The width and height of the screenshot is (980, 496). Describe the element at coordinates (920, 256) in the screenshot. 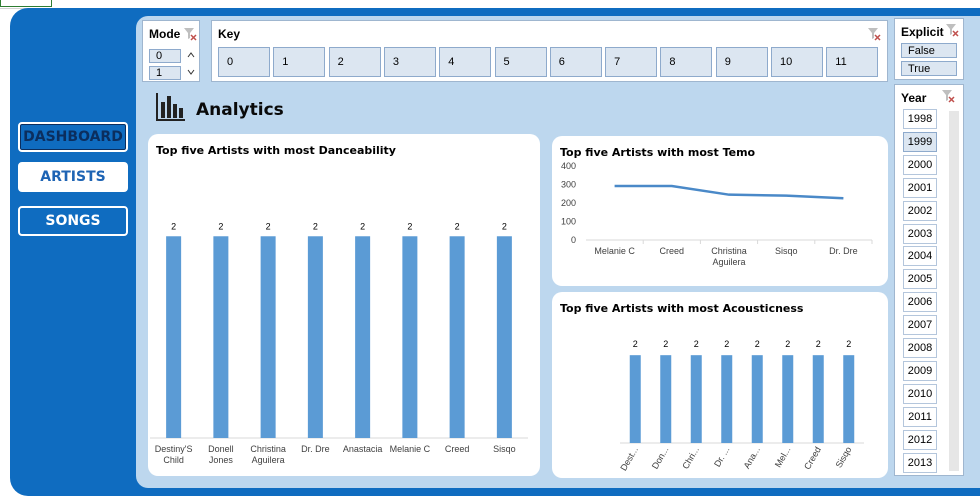

I see `year-option-2004: 2004` at that location.